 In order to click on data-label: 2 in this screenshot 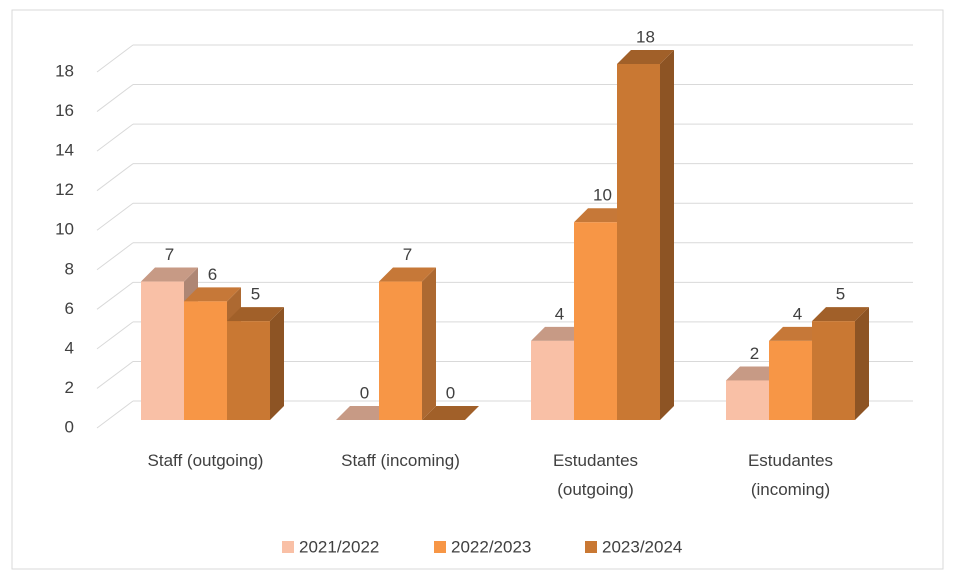, I will do `click(754, 353)`.